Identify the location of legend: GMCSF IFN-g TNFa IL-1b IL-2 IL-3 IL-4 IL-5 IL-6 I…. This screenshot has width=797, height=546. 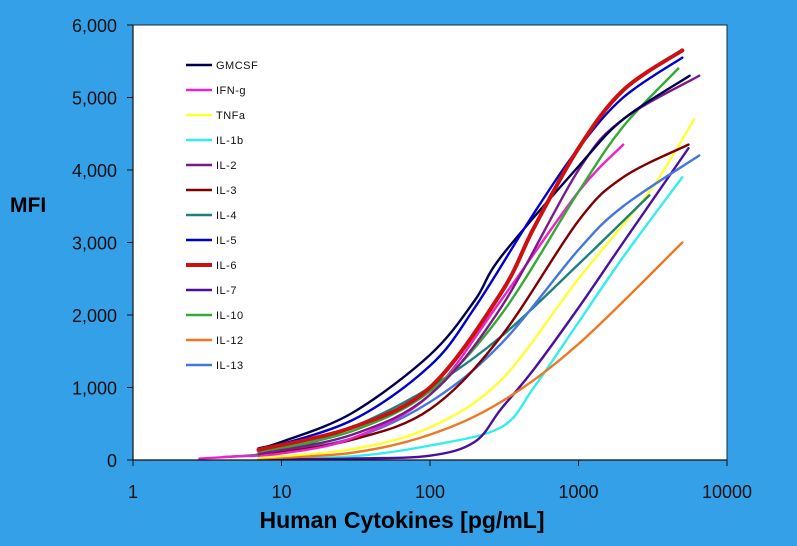
(222, 216).